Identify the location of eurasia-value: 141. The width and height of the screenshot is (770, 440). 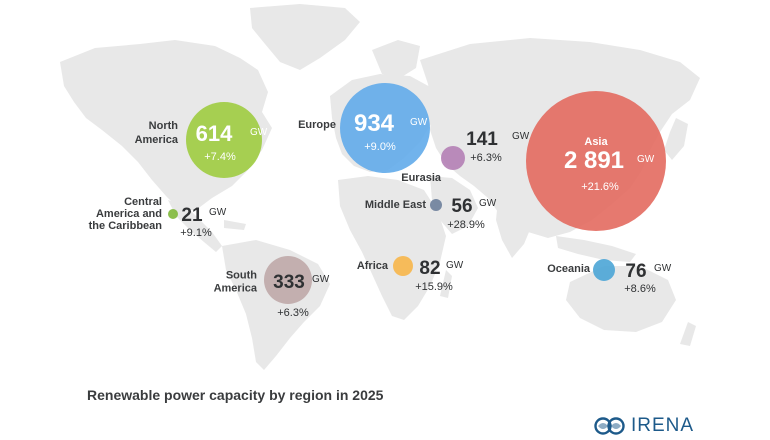
(482, 139).